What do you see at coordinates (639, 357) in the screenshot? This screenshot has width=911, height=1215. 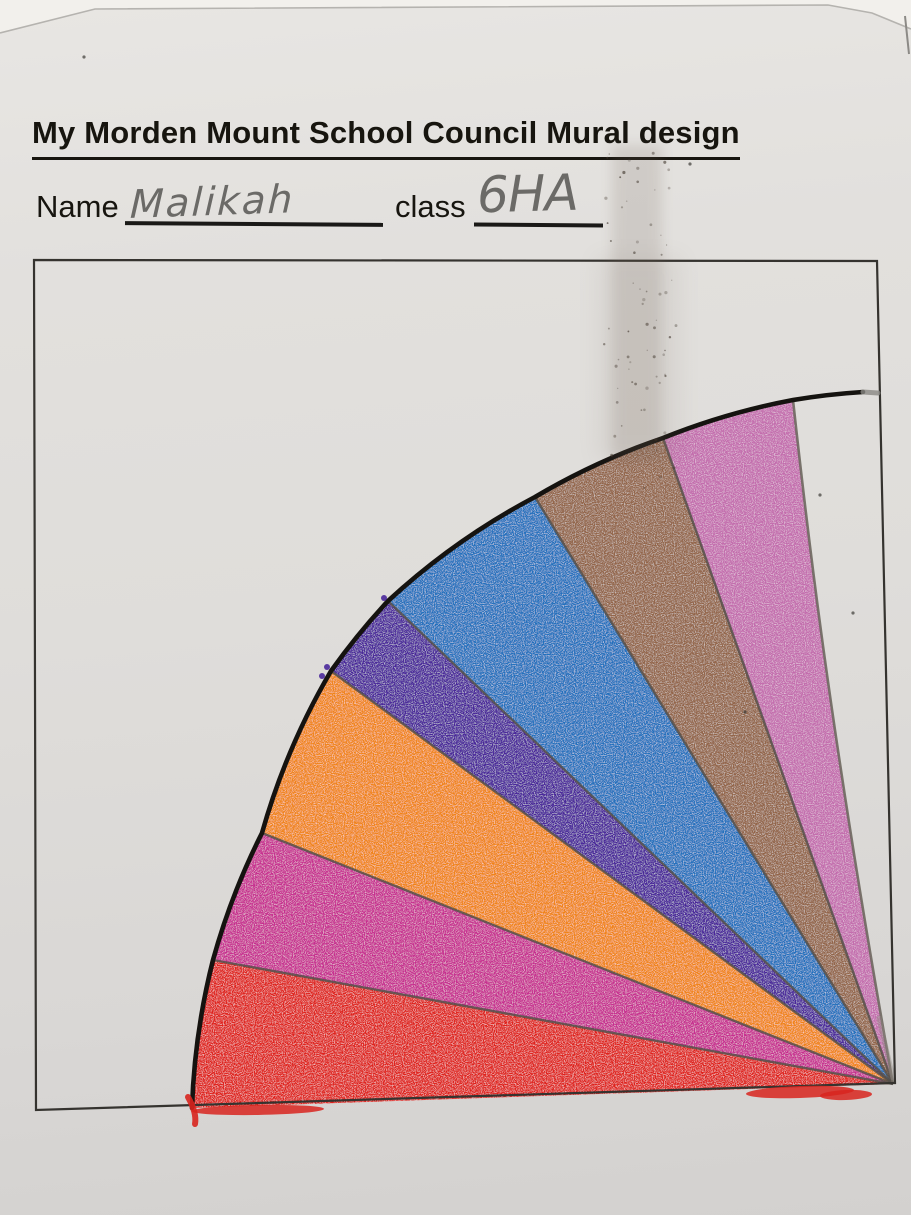 I see `dust-smudge-halo` at bounding box center [639, 357].